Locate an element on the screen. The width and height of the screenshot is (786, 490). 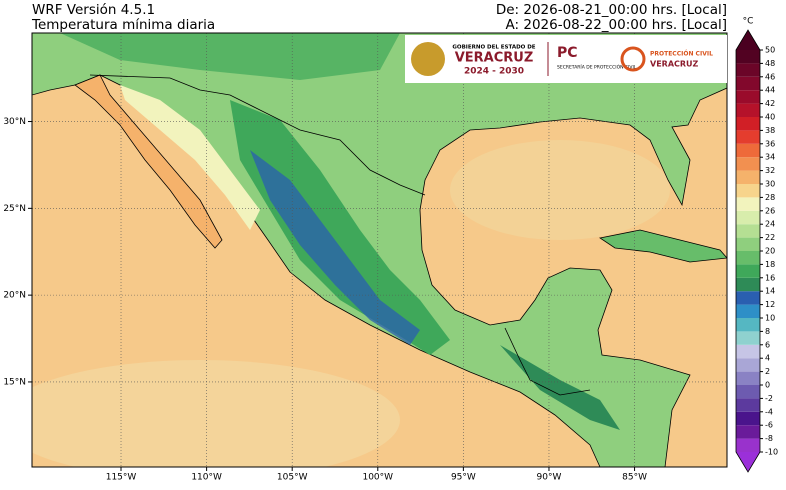
colorbar-label: 30 is located at coordinates (770, 184).